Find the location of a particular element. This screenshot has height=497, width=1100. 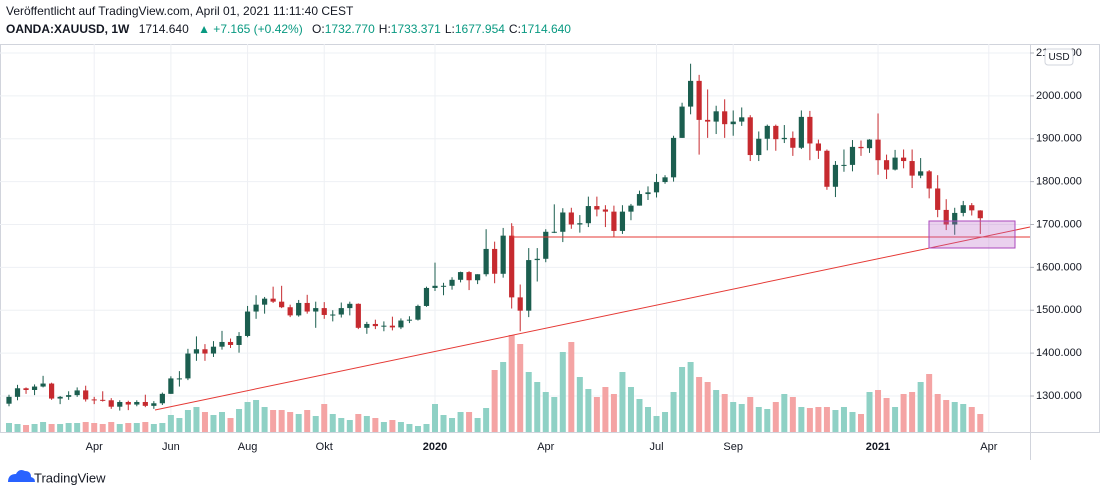

zone-rectangle is located at coordinates (972, 234).